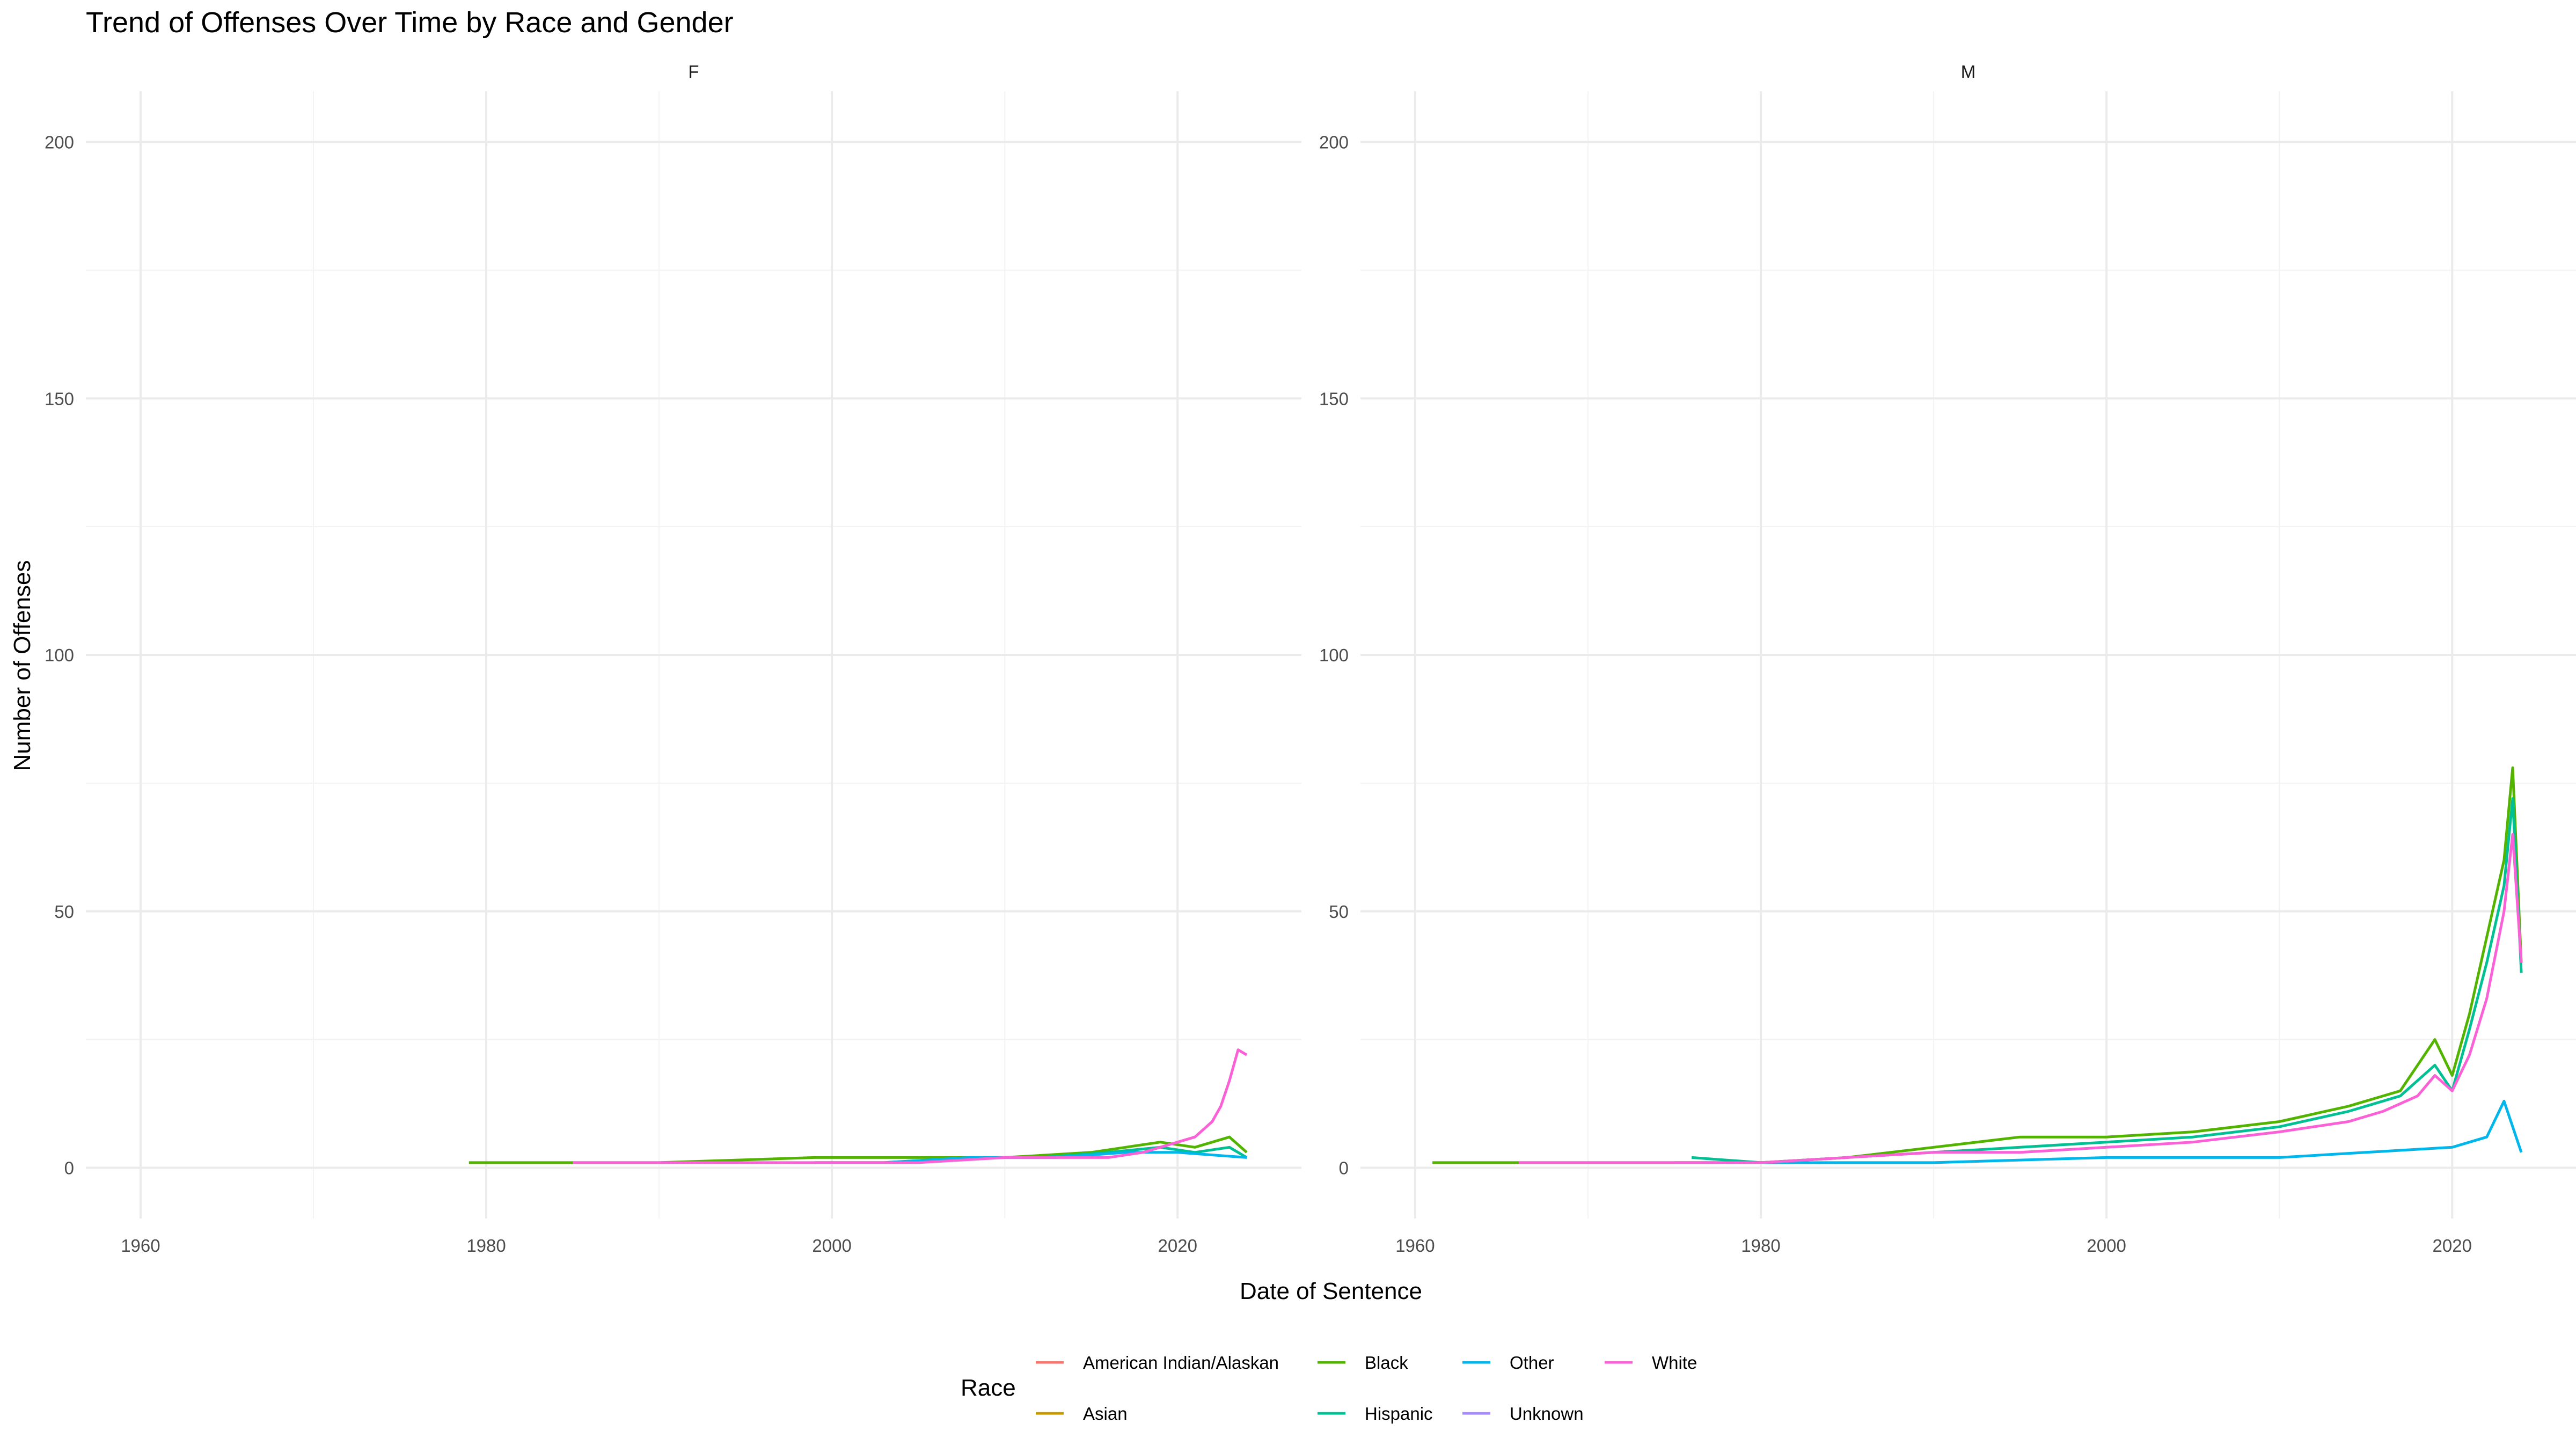 Image resolution: width=2576 pixels, height=1452 pixels. What do you see at coordinates (1105, 1414) in the screenshot?
I see `legend-label-asian: Asian` at bounding box center [1105, 1414].